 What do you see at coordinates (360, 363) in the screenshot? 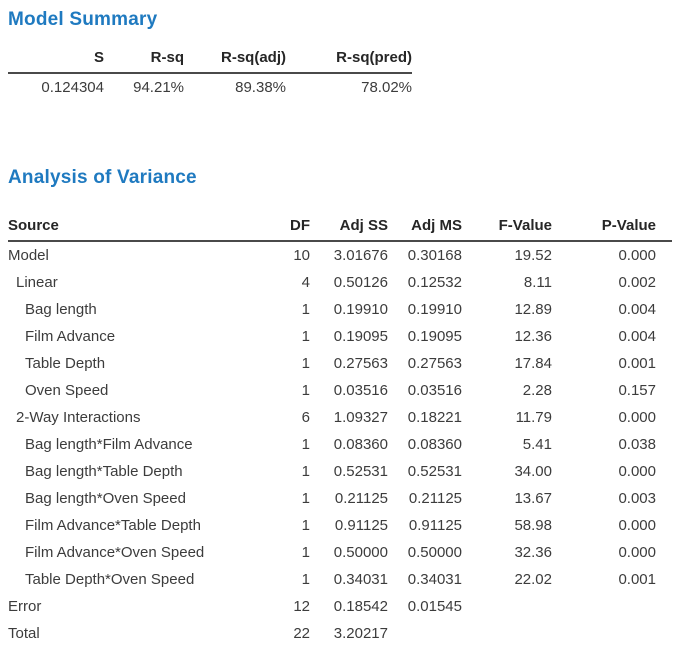
I see `anova-cell-adj-ss: 0.27563` at bounding box center [360, 363].